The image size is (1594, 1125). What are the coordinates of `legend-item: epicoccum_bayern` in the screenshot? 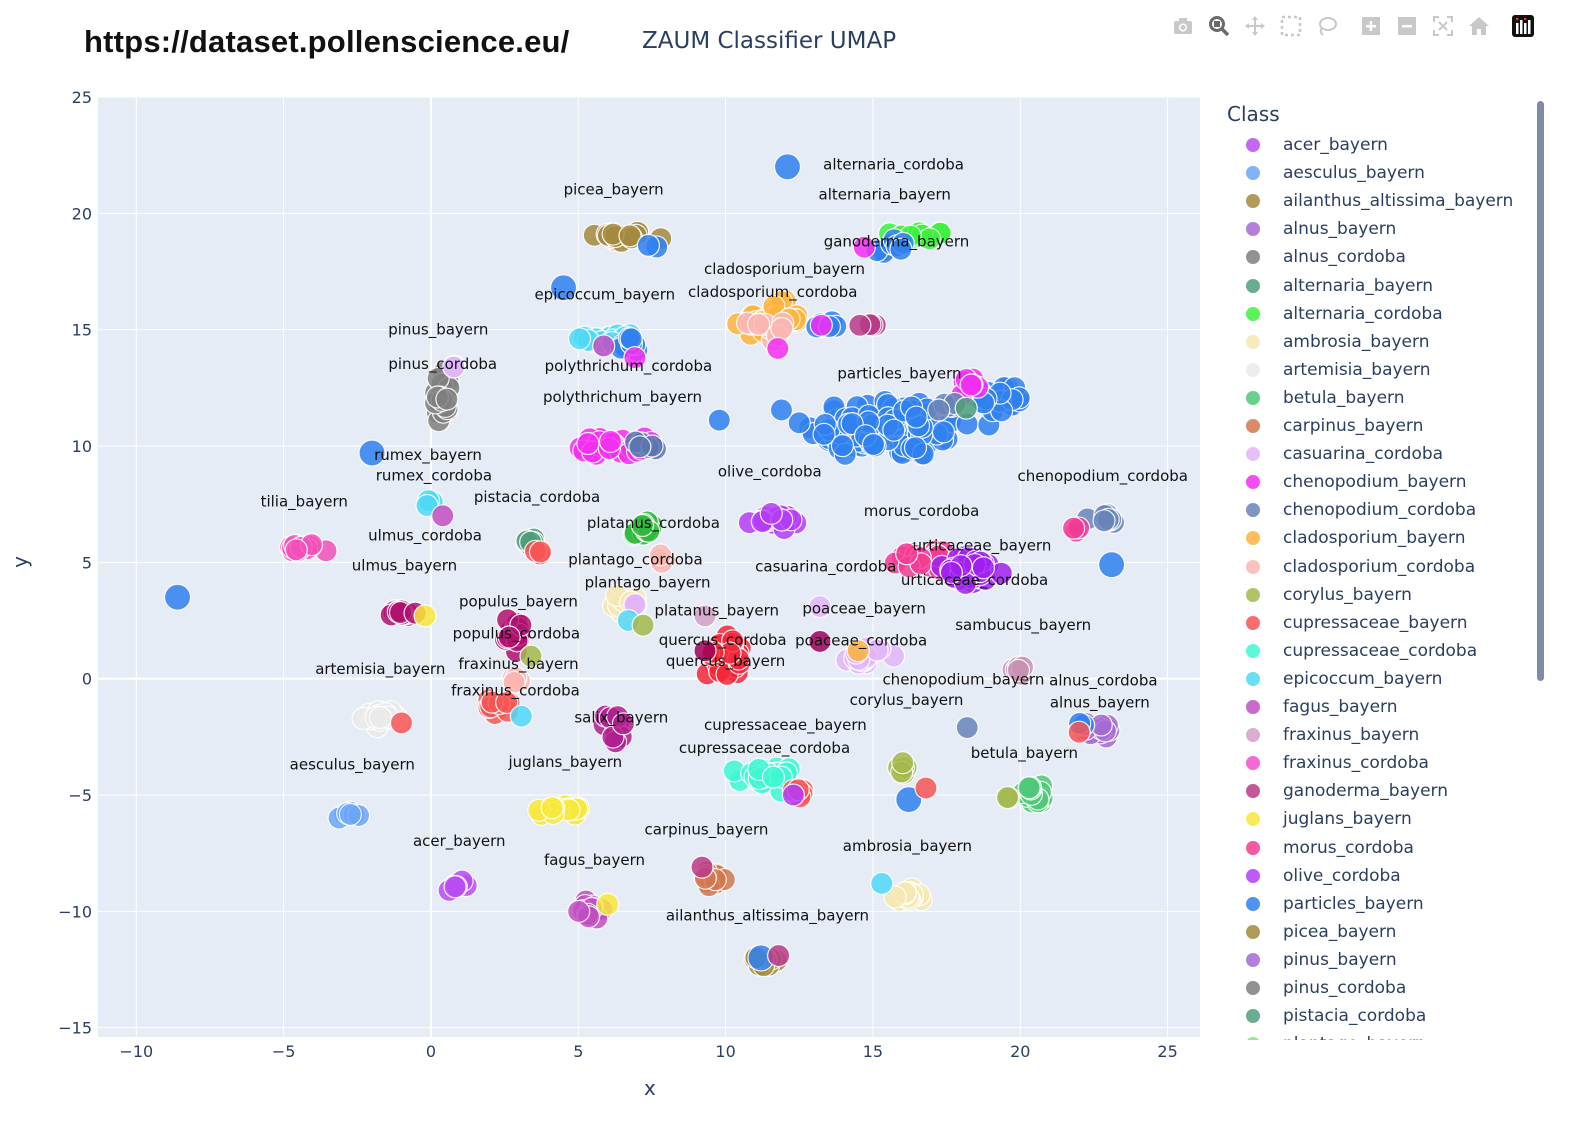 It's located at (1328, 679).